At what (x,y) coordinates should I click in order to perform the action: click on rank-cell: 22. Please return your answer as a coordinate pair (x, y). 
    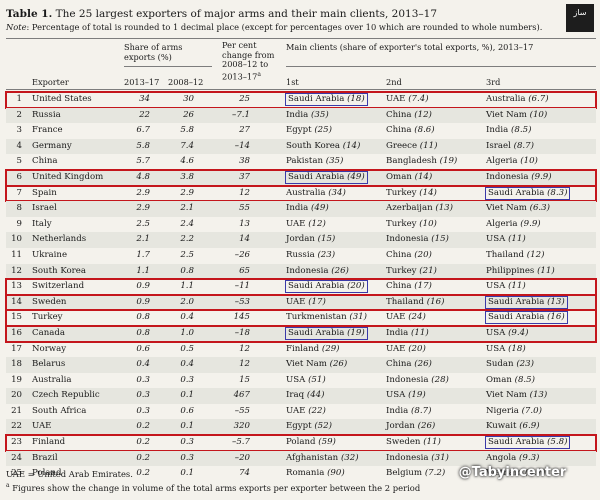
    Looking at the image, I should click on (16, 426).